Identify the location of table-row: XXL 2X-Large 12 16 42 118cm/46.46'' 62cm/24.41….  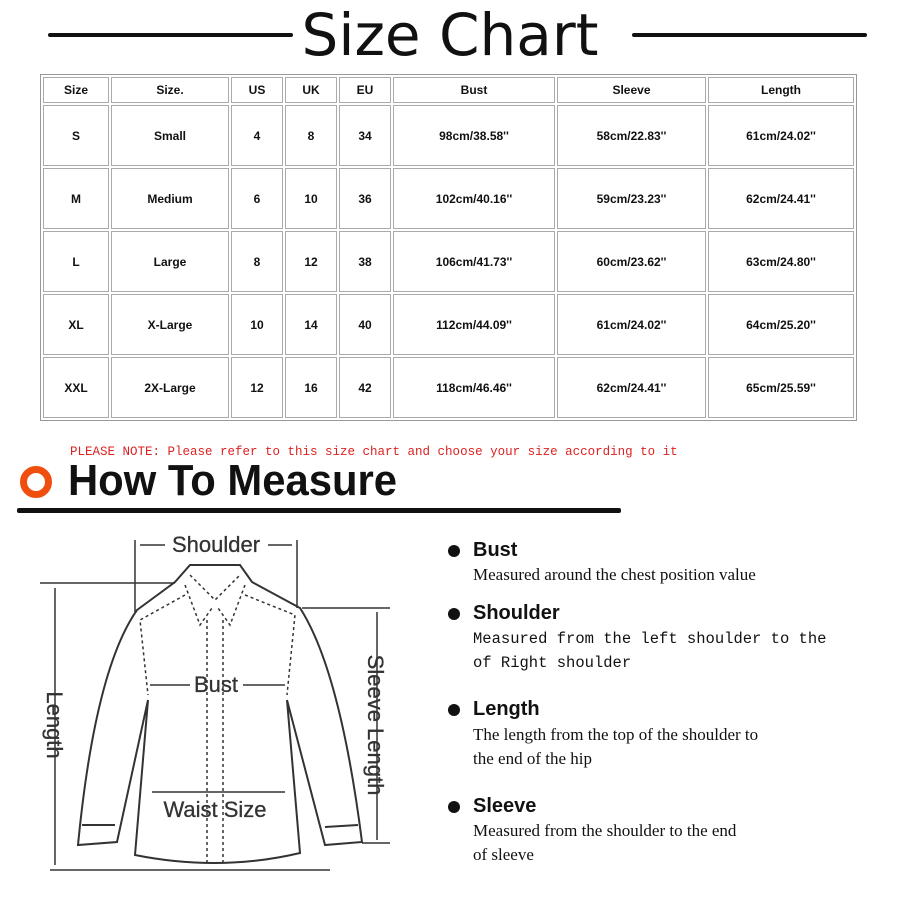
(448, 387).